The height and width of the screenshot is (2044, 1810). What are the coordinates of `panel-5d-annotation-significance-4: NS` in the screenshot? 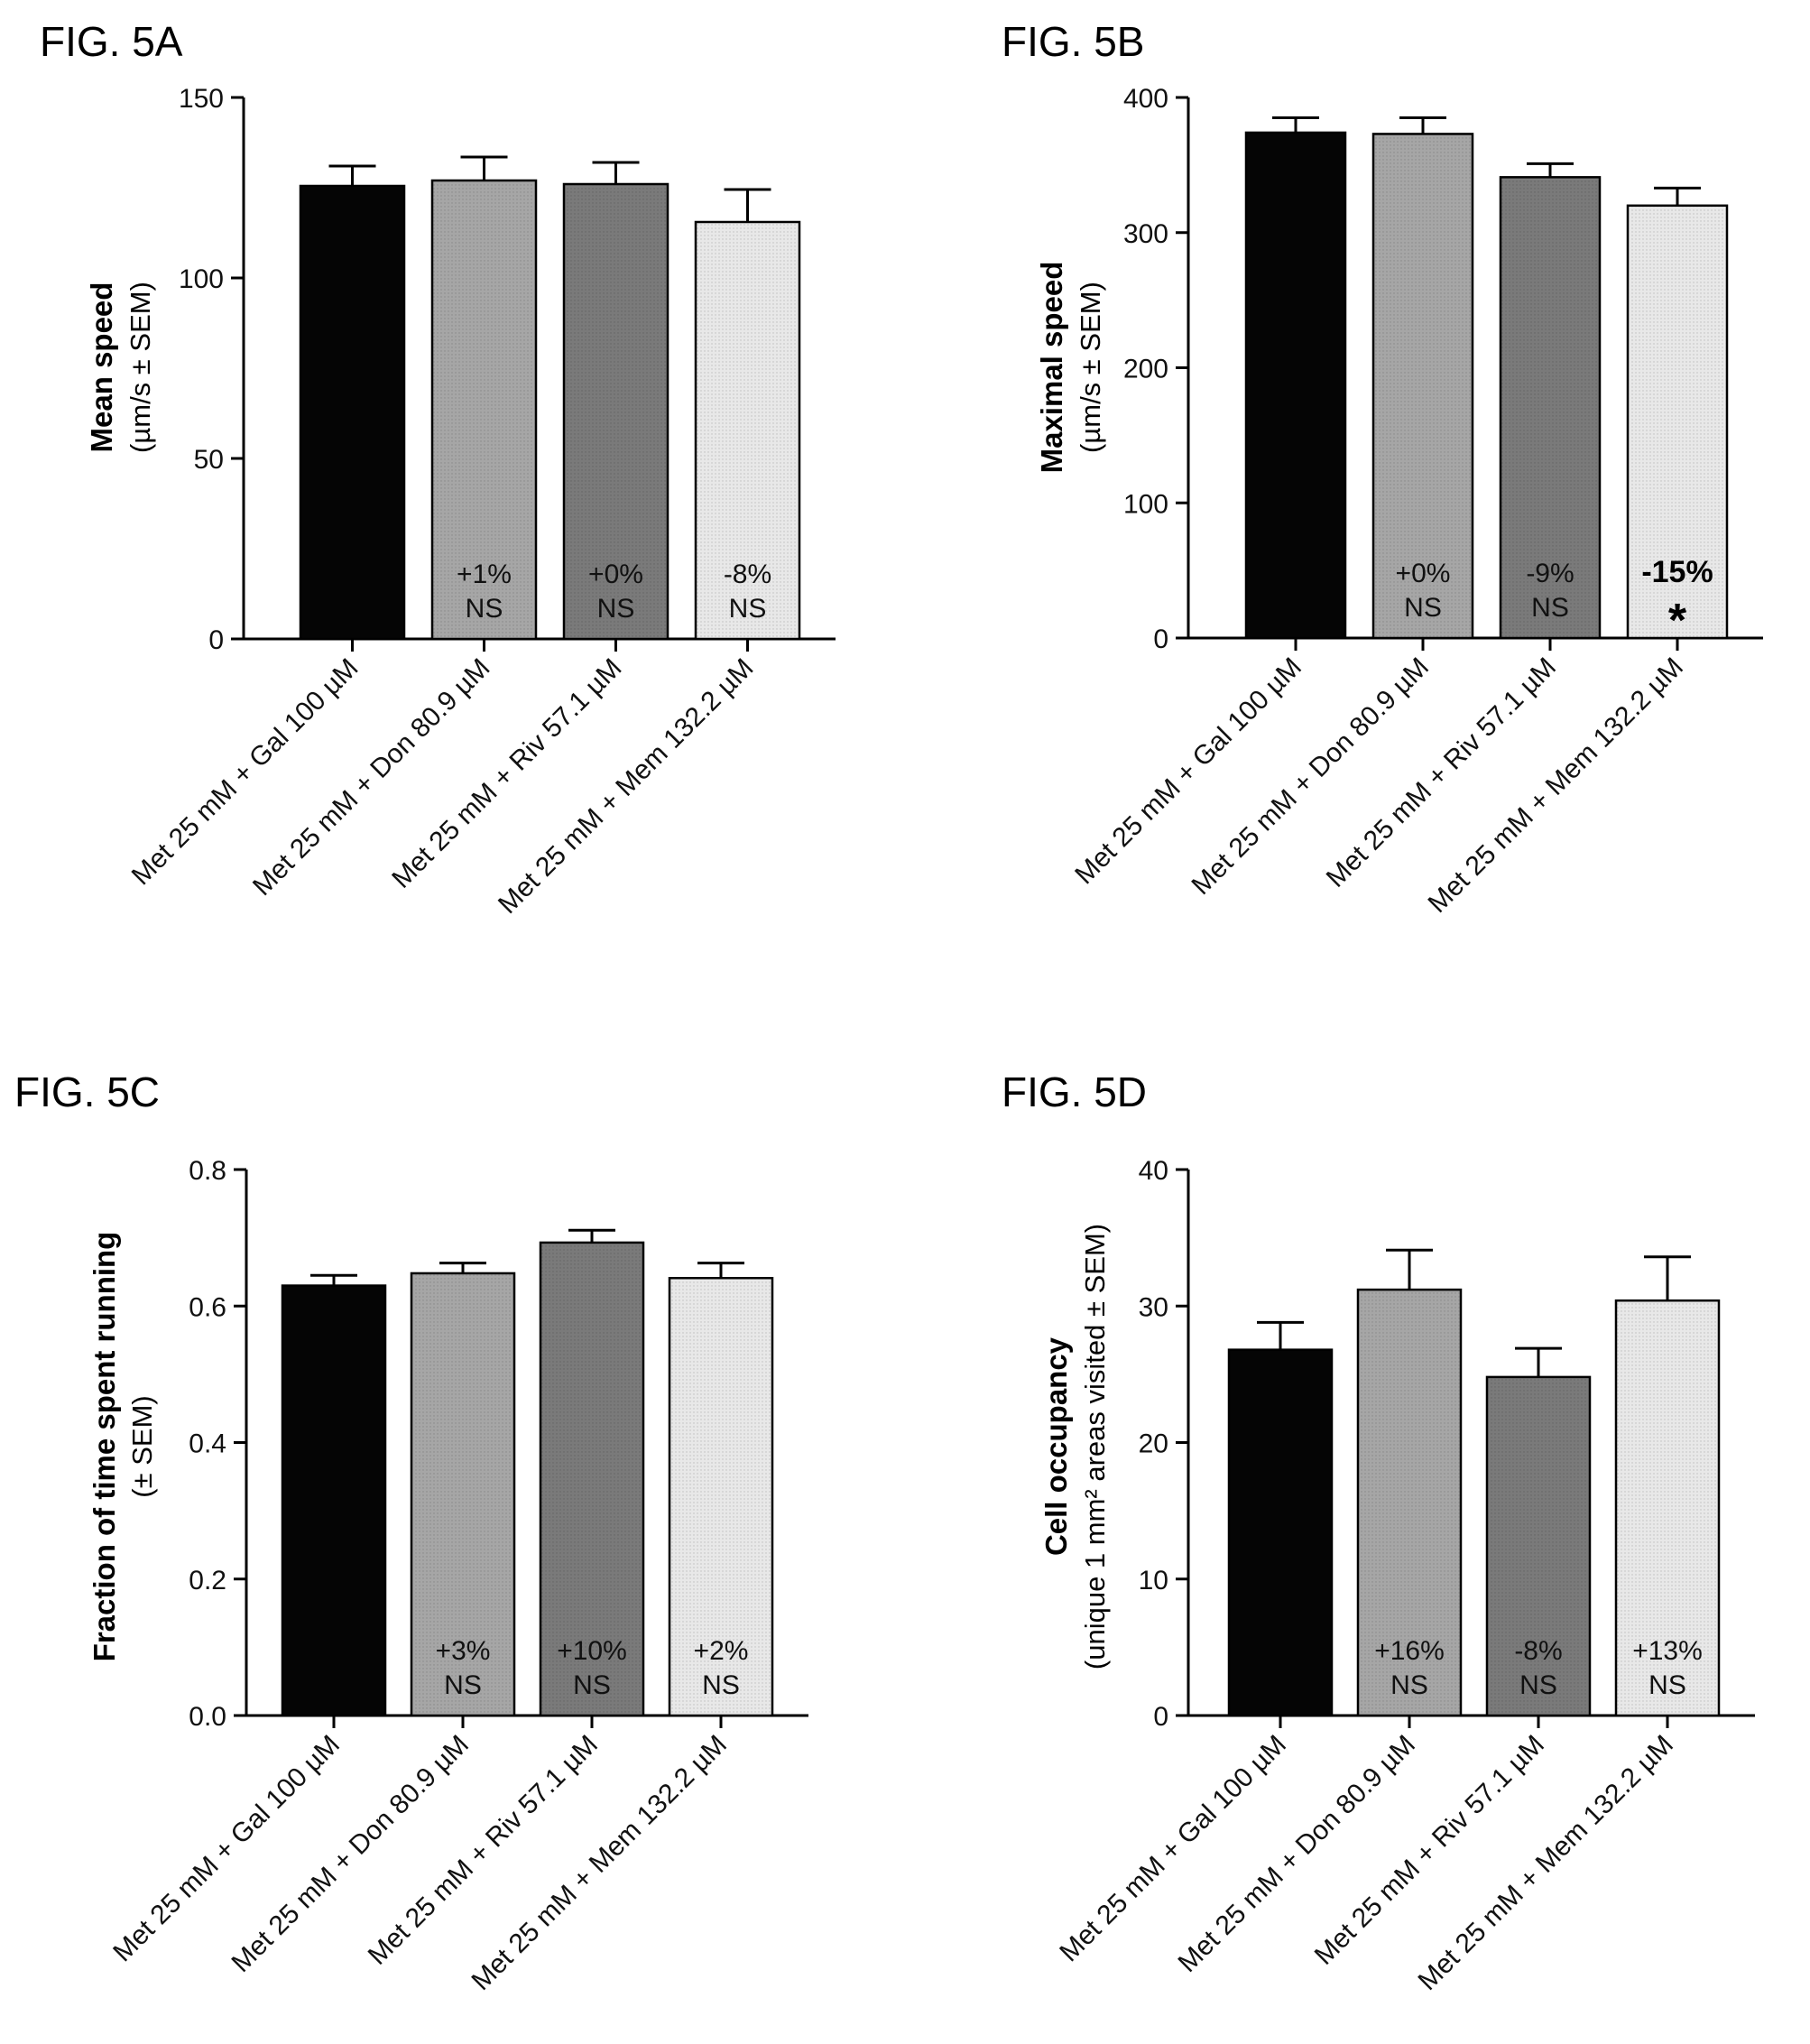 It's located at (1667, 1685).